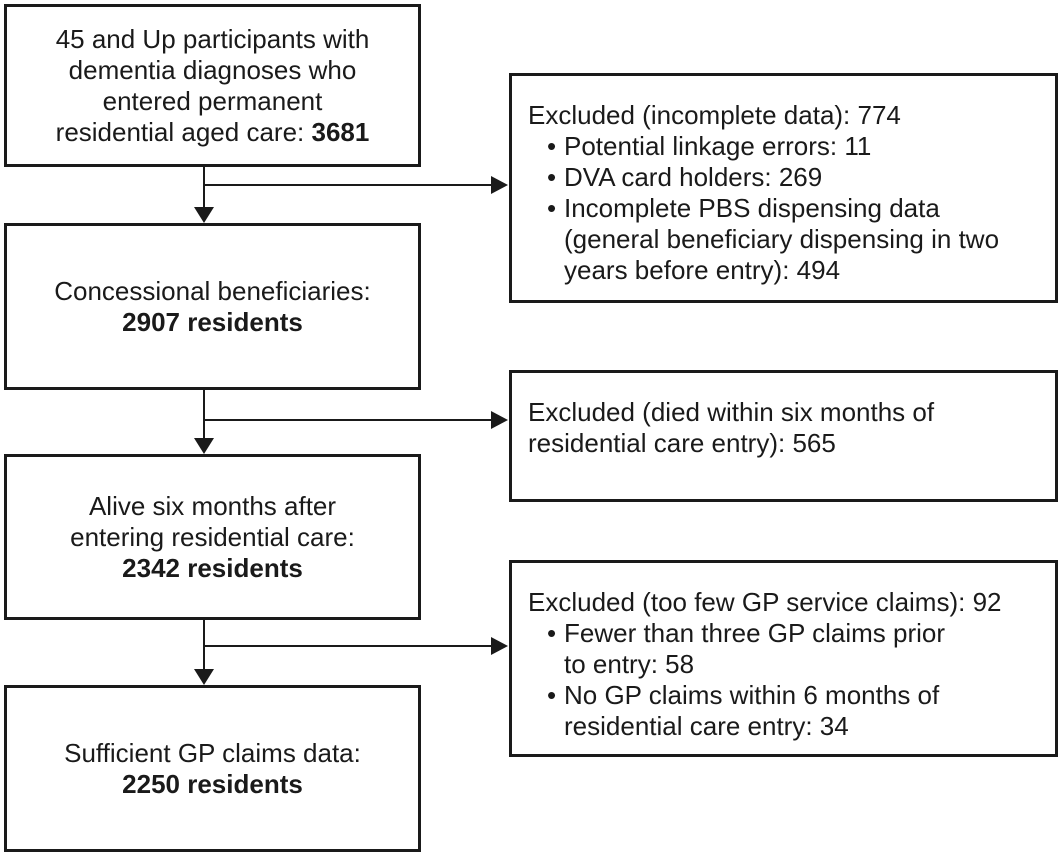  Describe the element at coordinates (702, 270) in the screenshot. I see `bullet-text-line: years before entry): 494` at that location.